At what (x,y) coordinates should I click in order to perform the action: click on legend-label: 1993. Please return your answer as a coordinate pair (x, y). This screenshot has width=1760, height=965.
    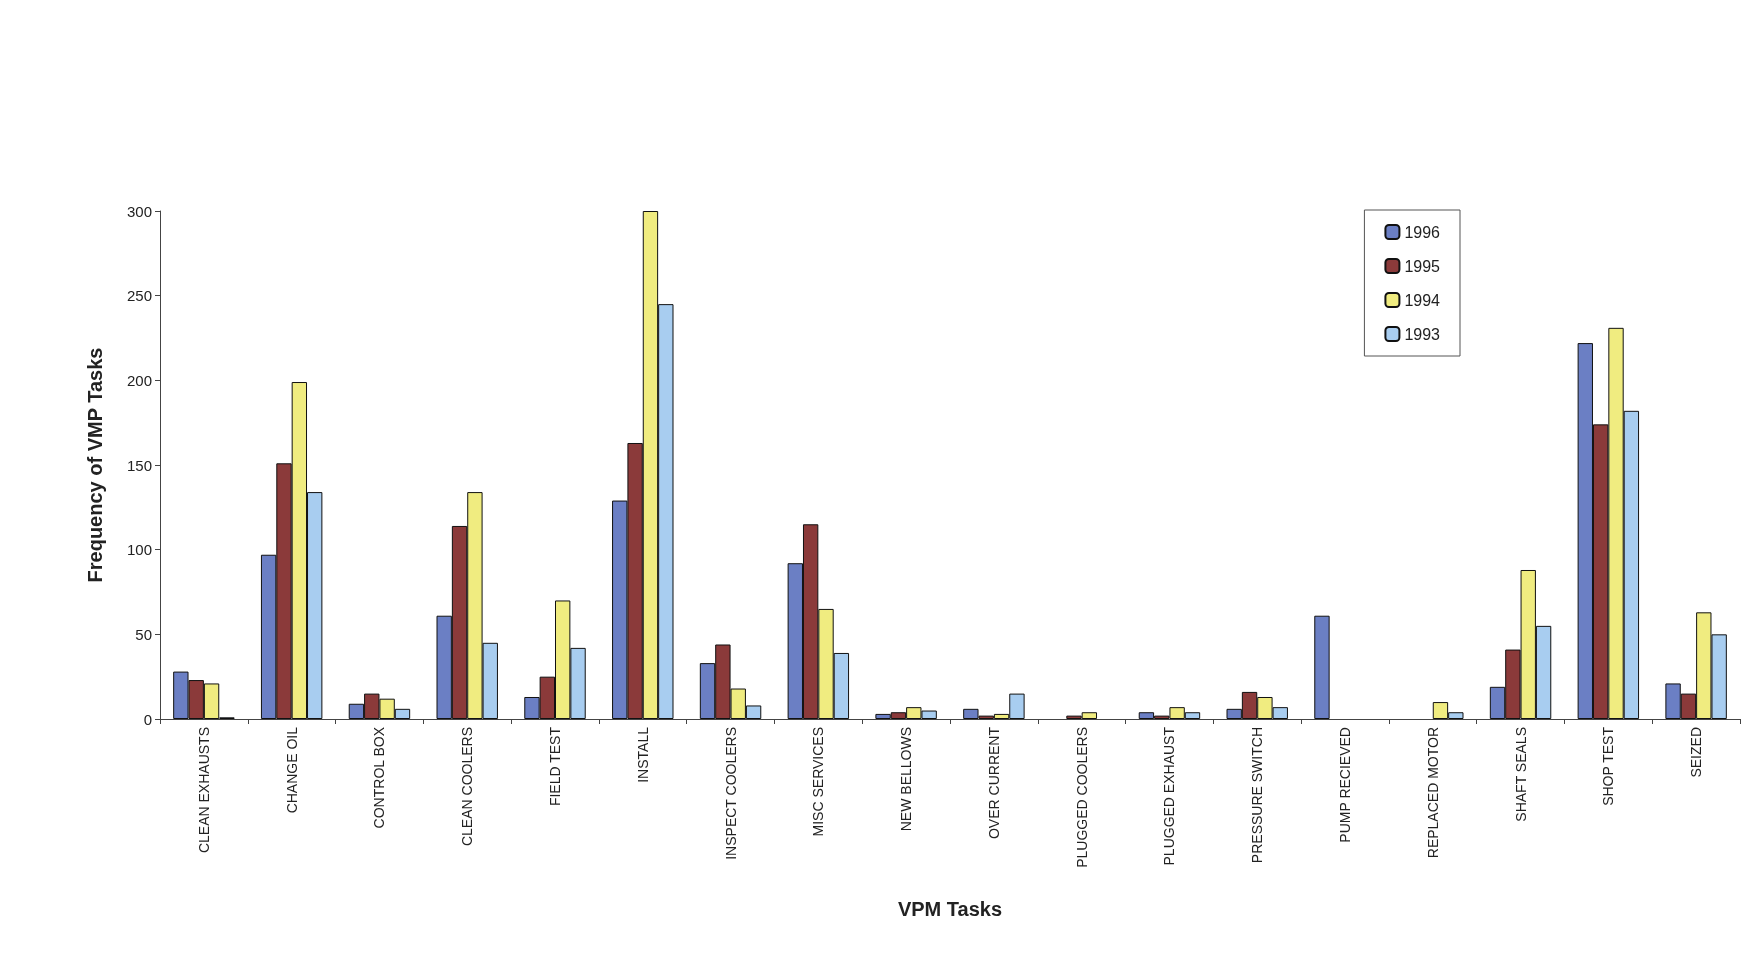
    Looking at the image, I should click on (1422, 334).